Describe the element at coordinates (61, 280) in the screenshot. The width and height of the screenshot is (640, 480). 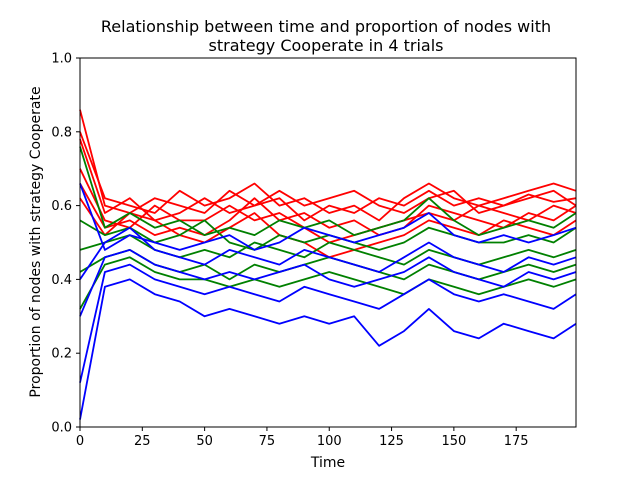
I see `y-tick-label: 0.4` at that location.